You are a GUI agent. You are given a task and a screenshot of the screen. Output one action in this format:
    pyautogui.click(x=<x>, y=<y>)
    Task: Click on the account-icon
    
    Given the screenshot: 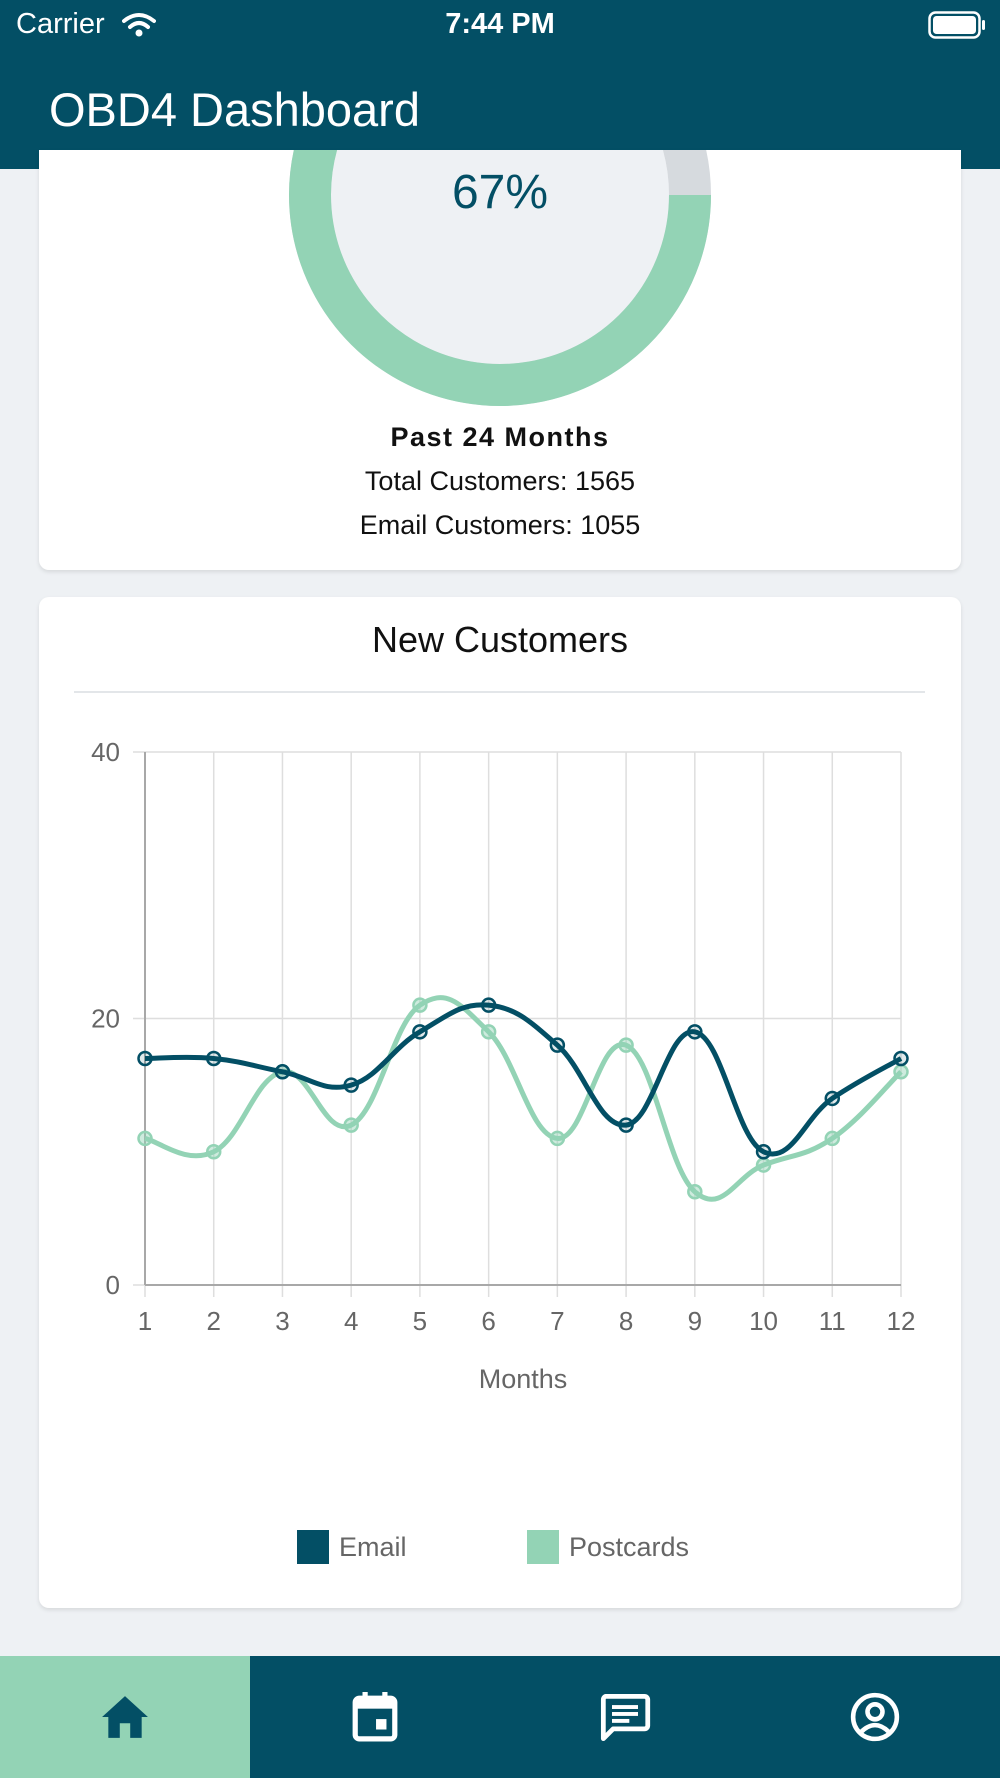 What is the action you would take?
    pyautogui.click(x=875, y=1717)
    